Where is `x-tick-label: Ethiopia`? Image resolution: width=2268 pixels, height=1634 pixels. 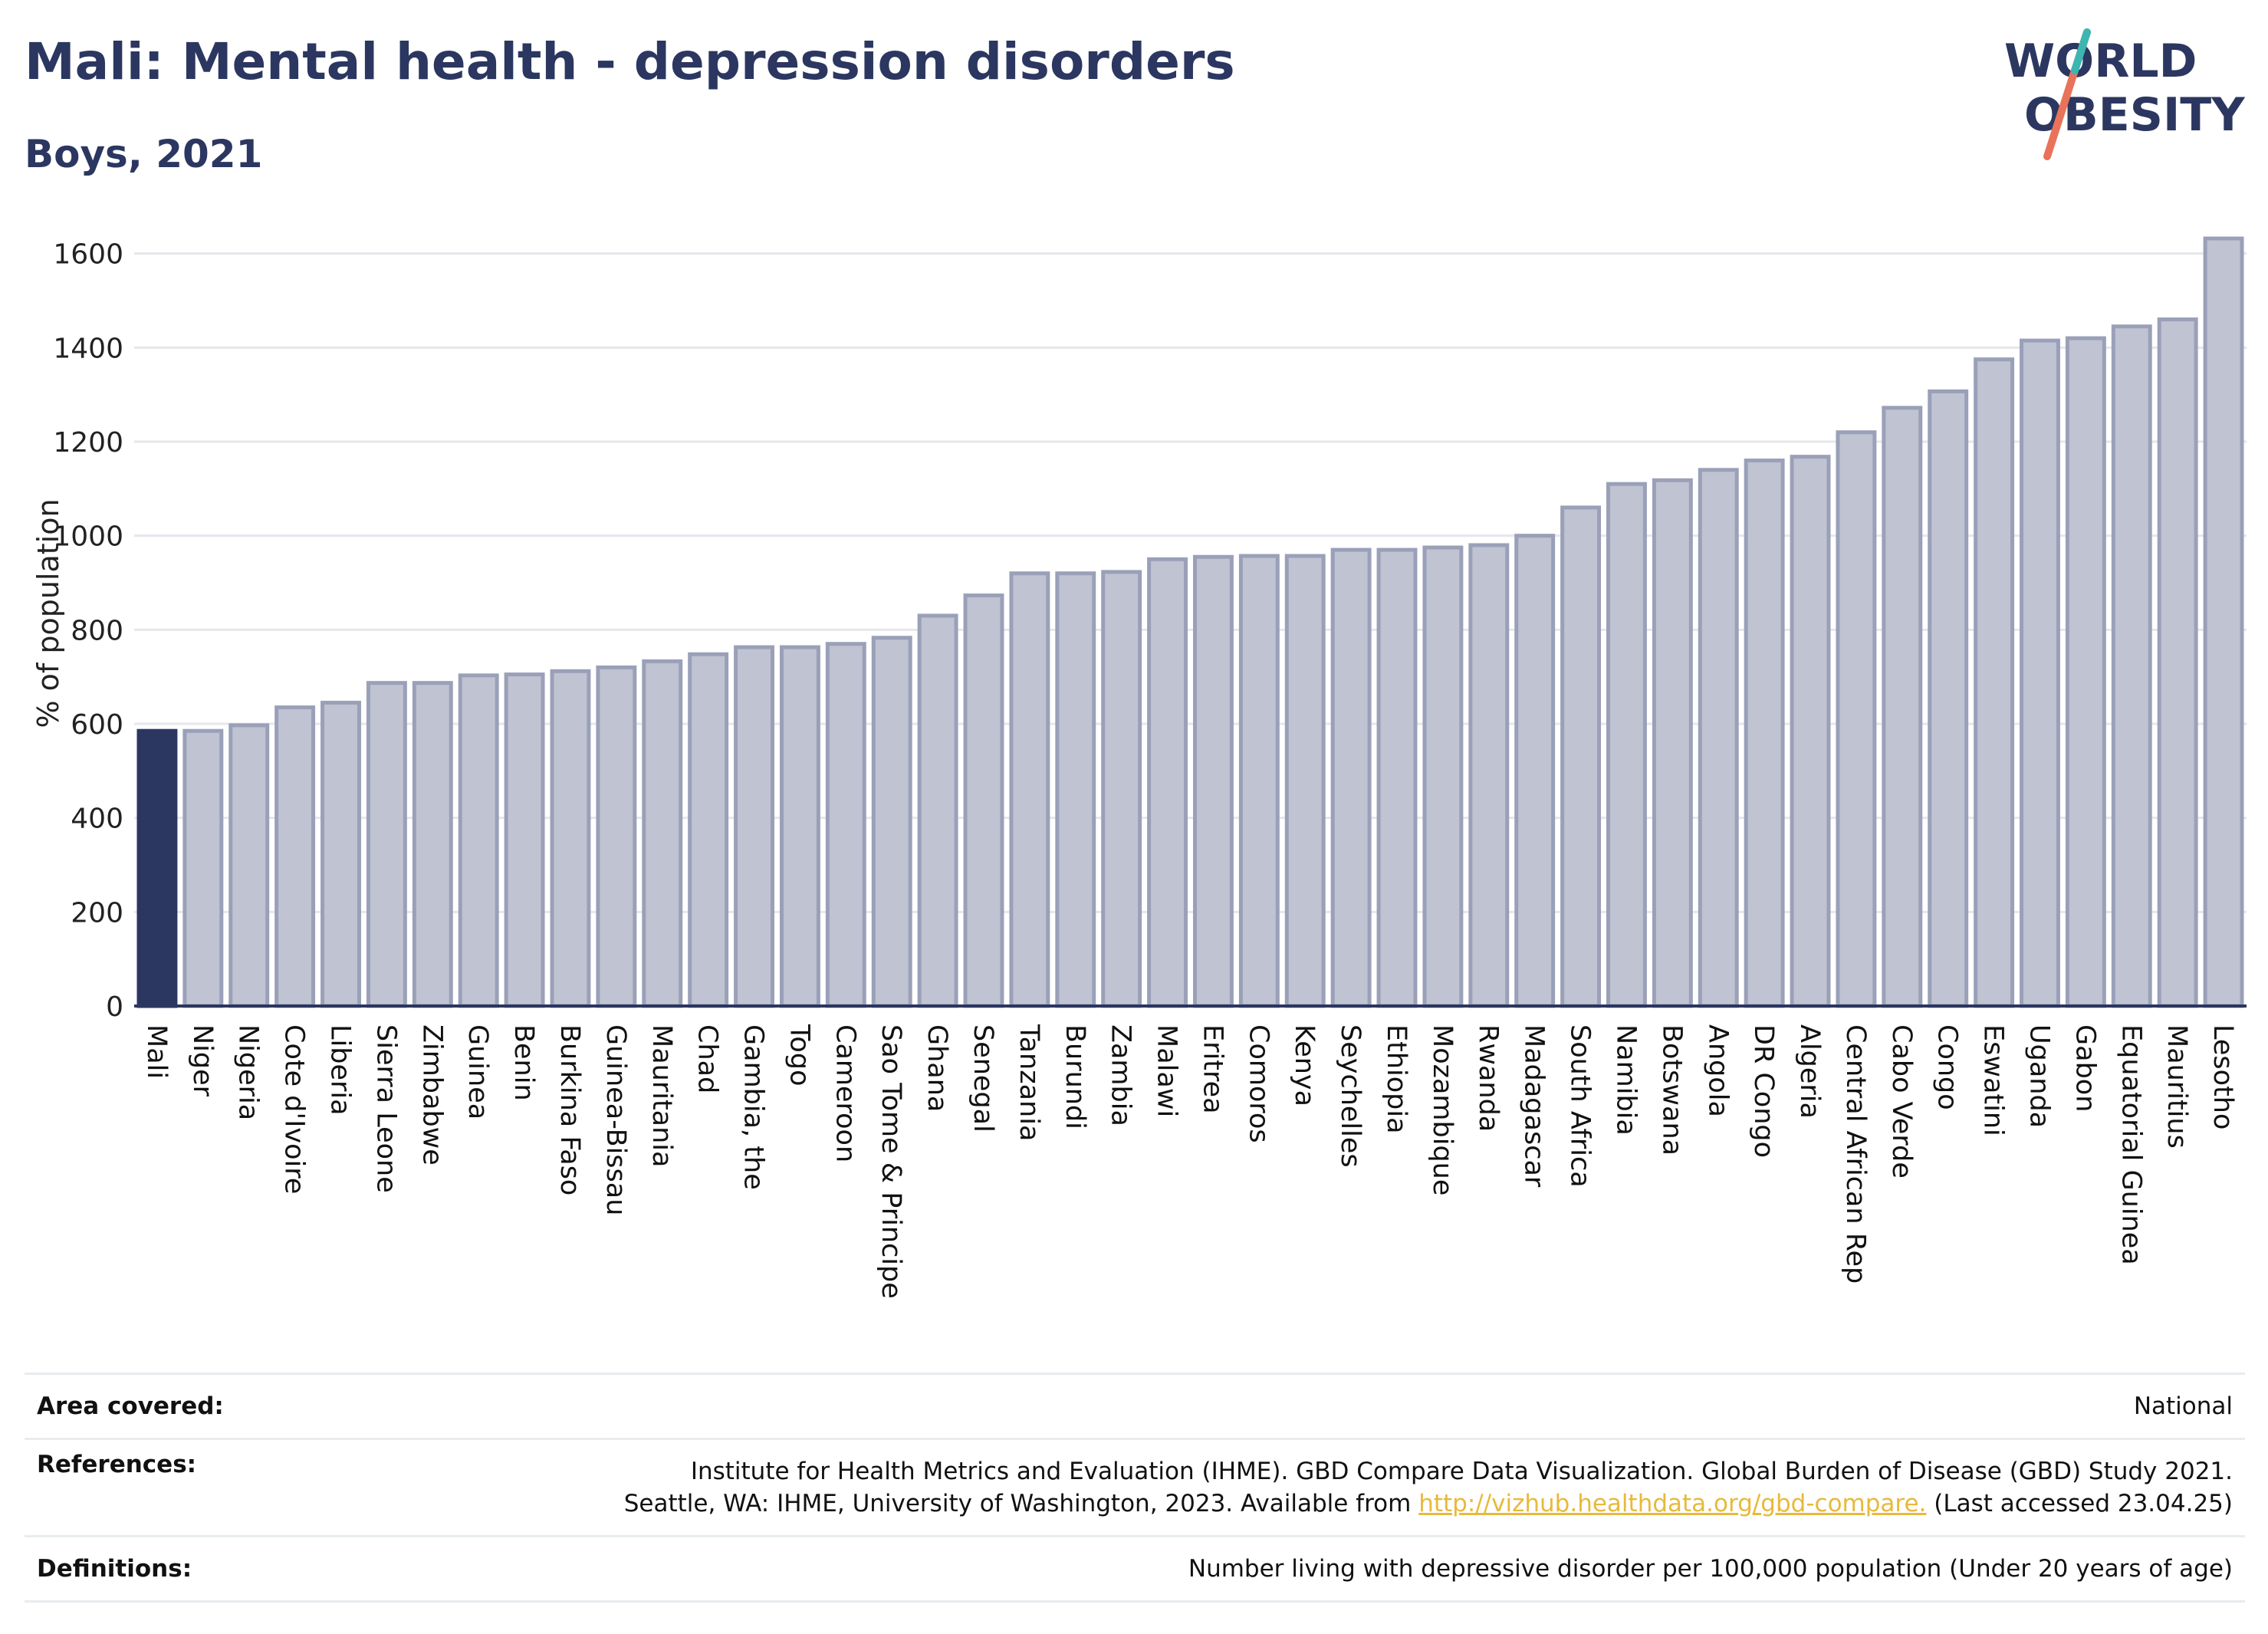 x-tick-label: Ethiopia is located at coordinates (1396, 1079).